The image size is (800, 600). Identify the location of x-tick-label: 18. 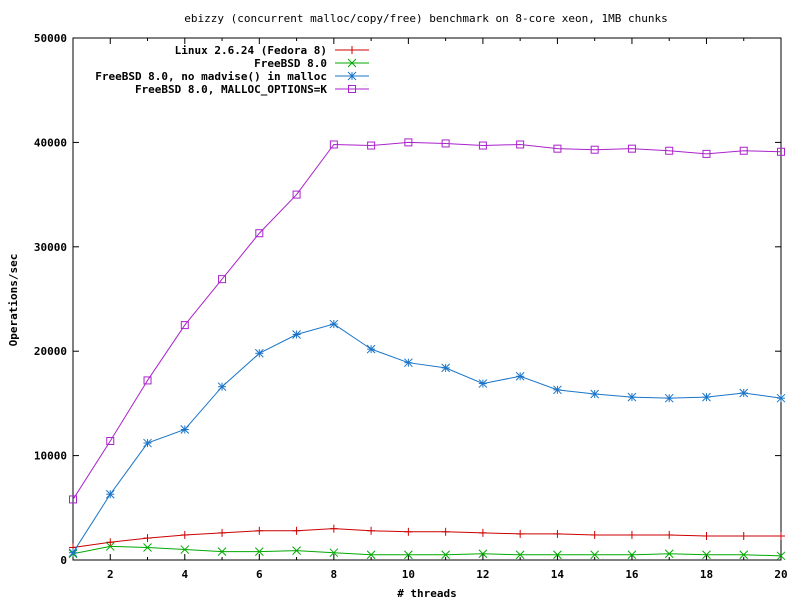
(706, 574).